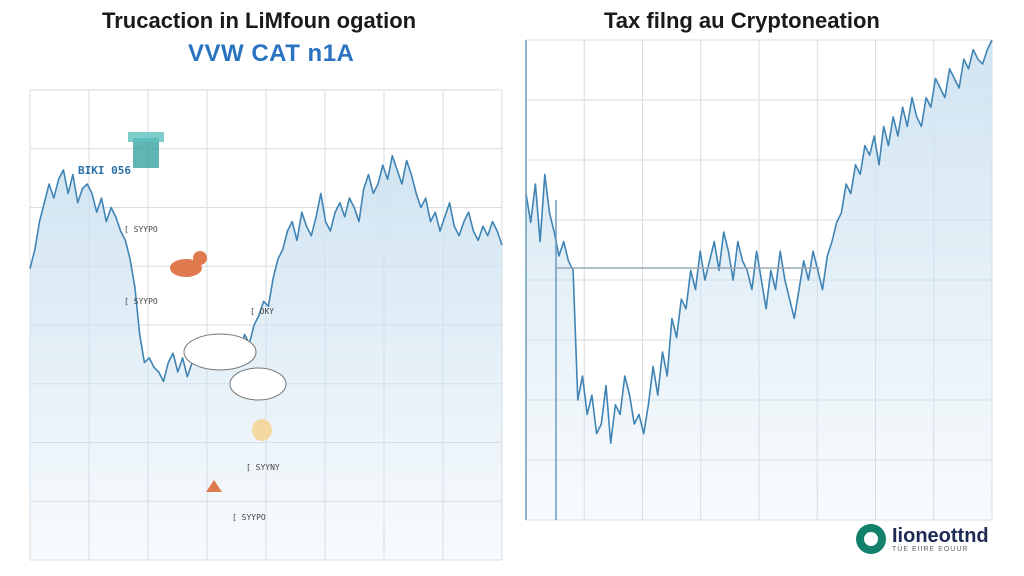  Describe the element at coordinates (940, 535) in the screenshot. I see `brand-name: Iioneottnd` at that location.